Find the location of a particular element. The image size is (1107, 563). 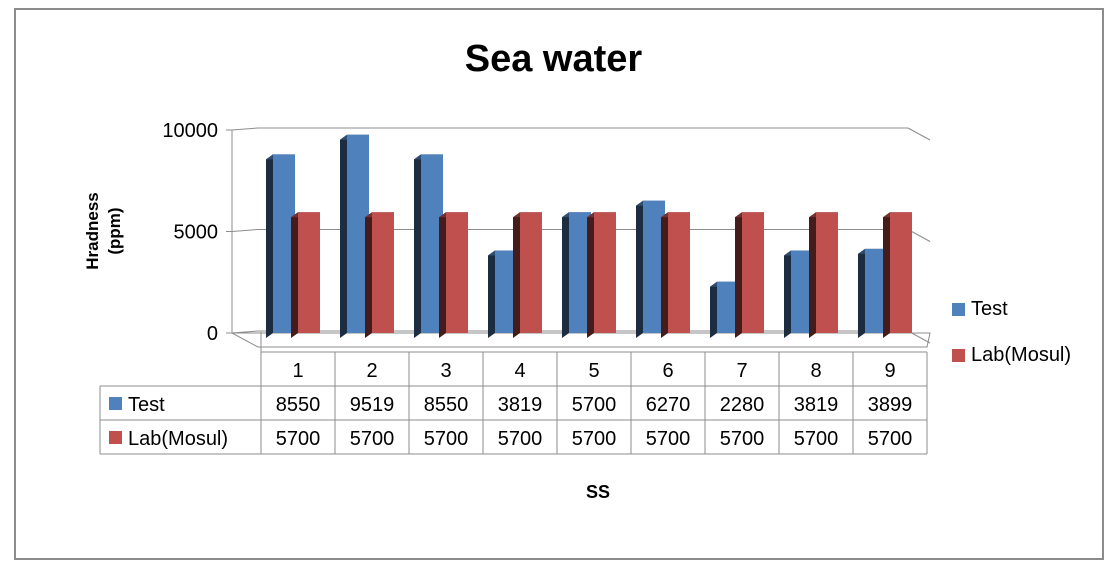

table-cell-lab-9: 5700 is located at coordinates (890, 439).